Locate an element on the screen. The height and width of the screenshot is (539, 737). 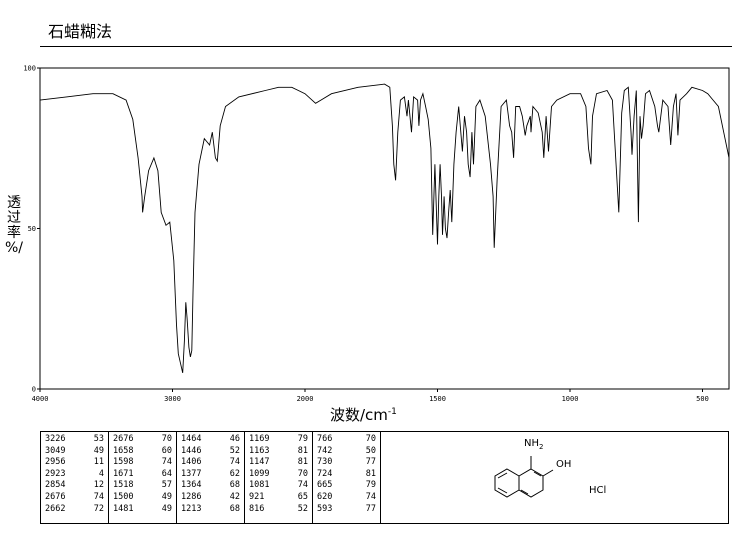
peak-row: 816 52 is located at coordinates (278, 510).